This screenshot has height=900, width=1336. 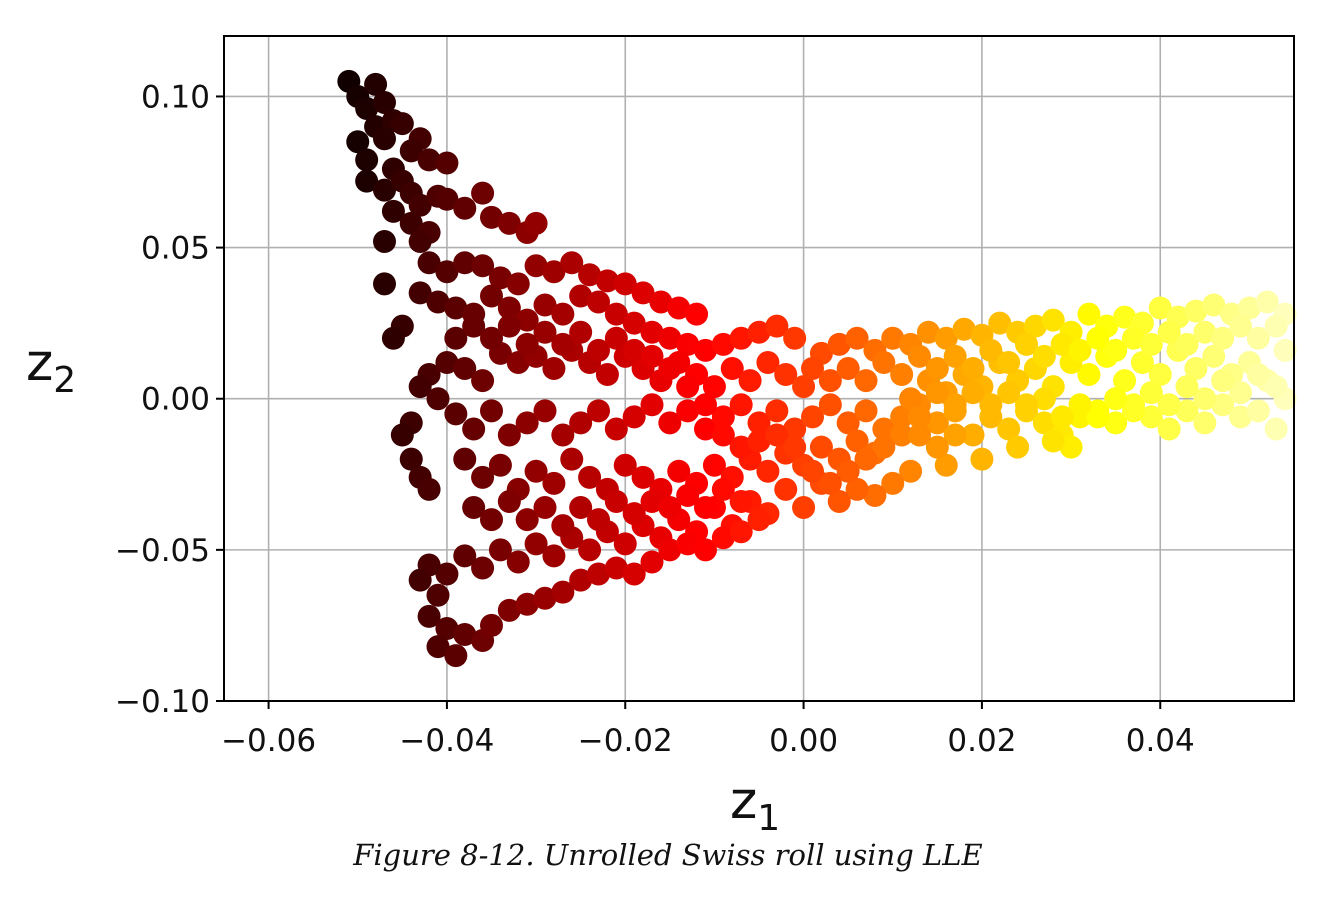 What do you see at coordinates (1160, 741) in the screenshot?
I see `x-tick-label: 0.04` at bounding box center [1160, 741].